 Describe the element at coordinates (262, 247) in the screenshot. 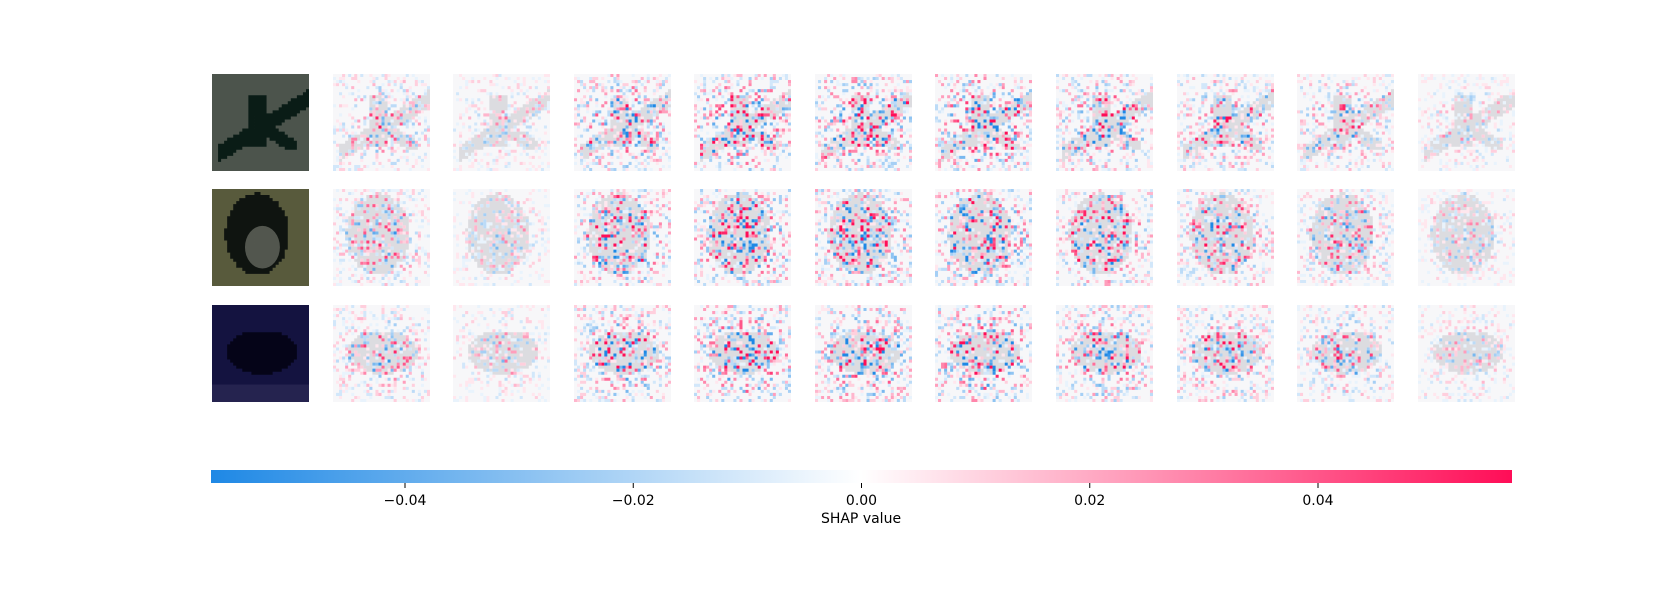

I see `original-image-highlight` at that location.